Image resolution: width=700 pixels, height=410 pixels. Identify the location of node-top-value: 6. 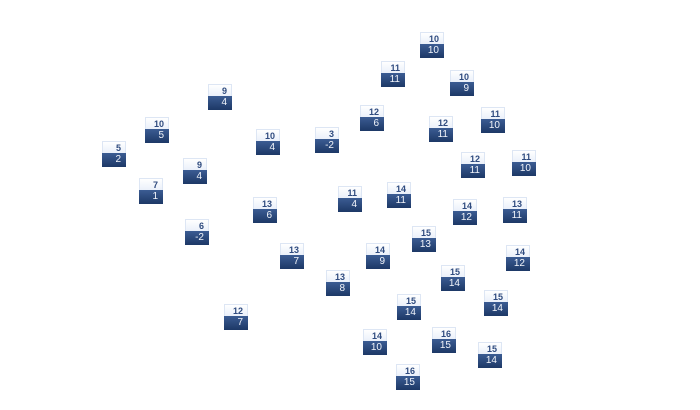
(197, 225).